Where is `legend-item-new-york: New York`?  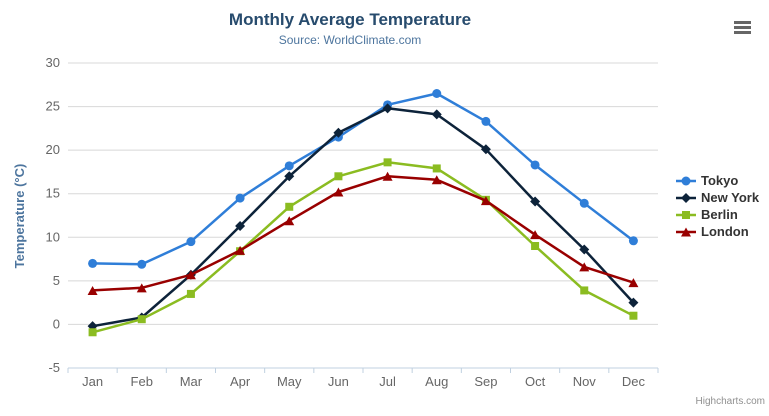 legend-item-new-york: New York is located at coordinates (717, 197).